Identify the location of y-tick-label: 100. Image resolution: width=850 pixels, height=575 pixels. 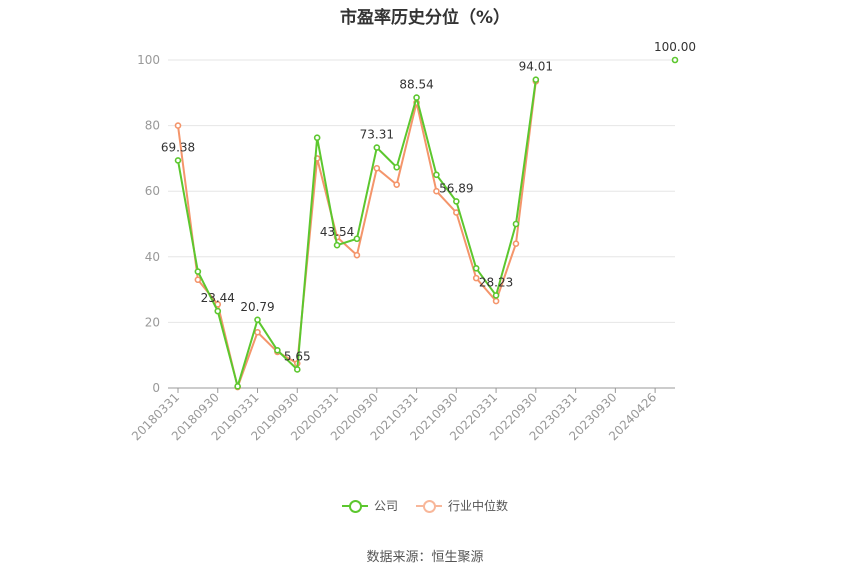
(148, 60).